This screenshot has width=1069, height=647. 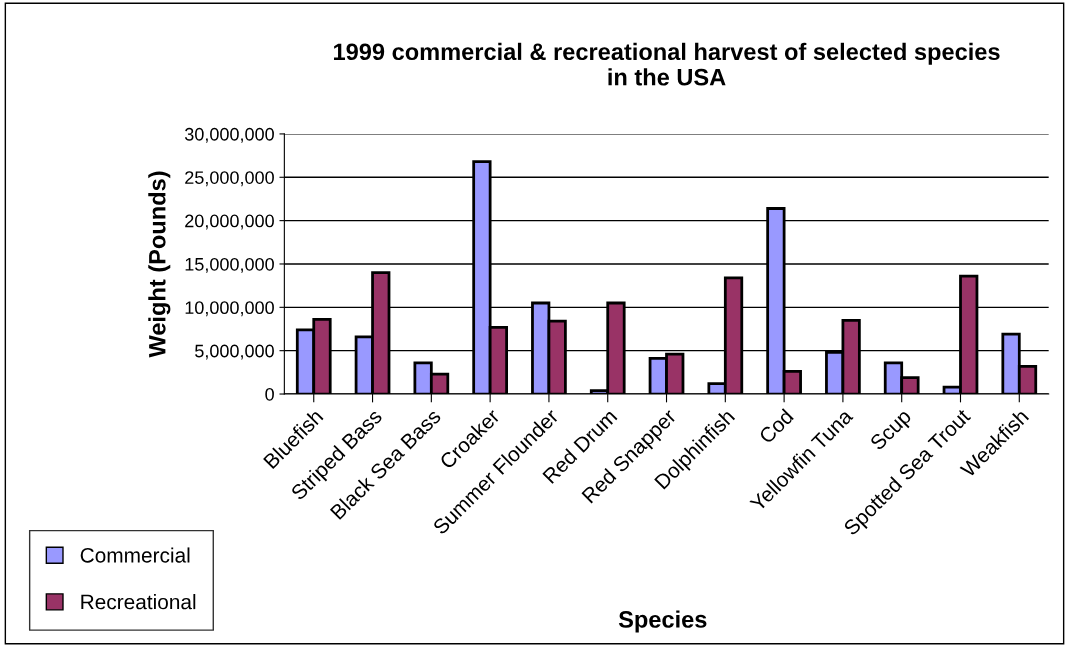 I want to click on y-tick-label: 20,000,000, so click(x=229, y=222).